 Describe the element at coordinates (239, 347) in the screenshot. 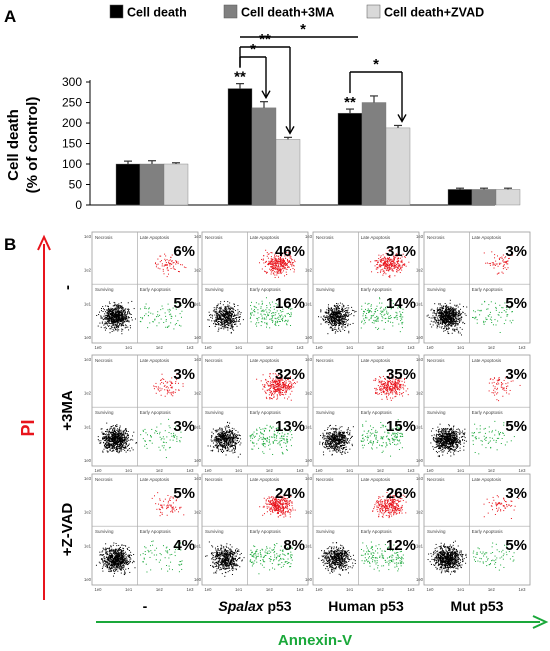

I see `axis-tick-label: 1e1` at that location.